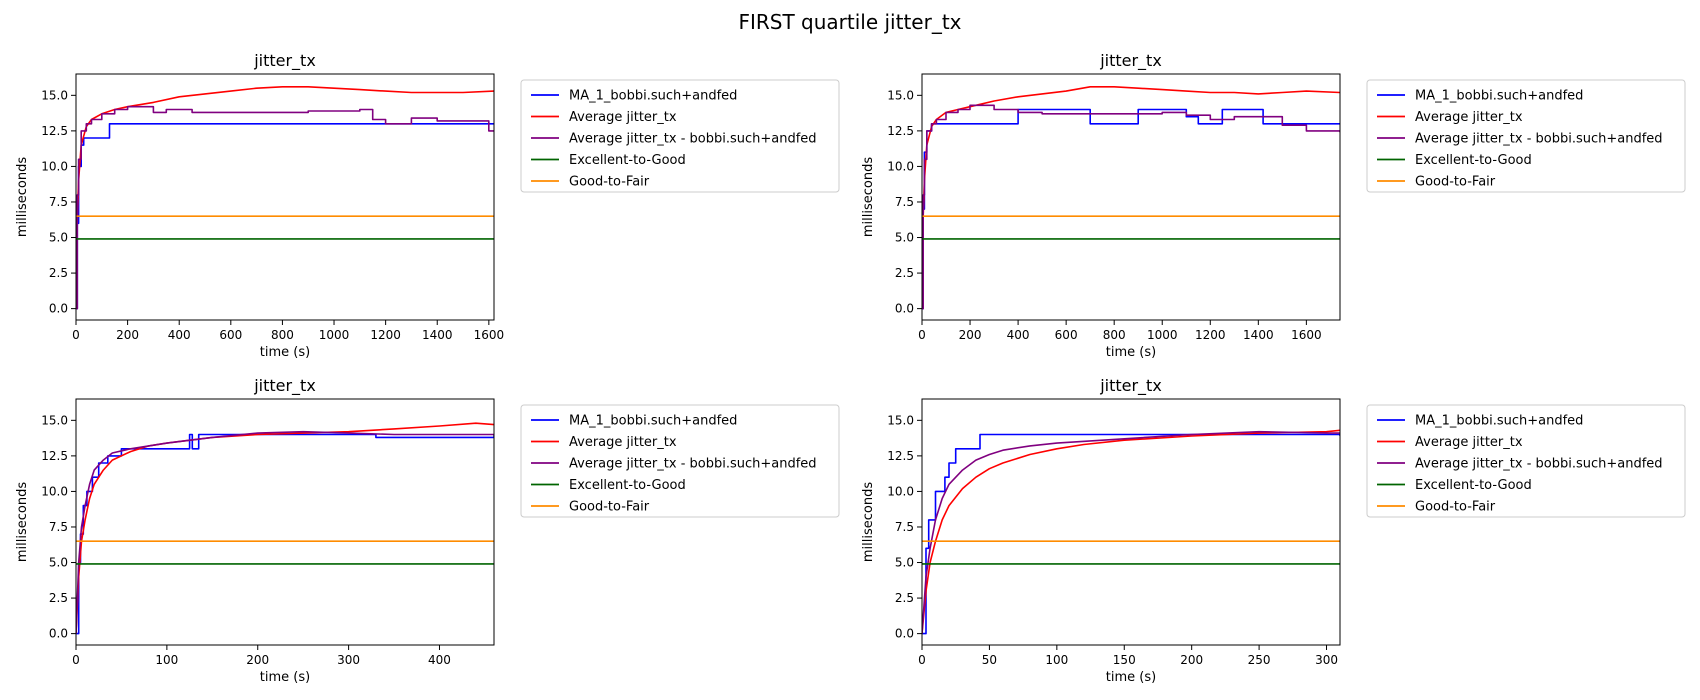 The width and height of the screenshot is (1700, 700). What do you see at coordinates (1130, 61) in the screenshot?
I see `chart-title: jitter_tx` at bounding box center [1130, 61].